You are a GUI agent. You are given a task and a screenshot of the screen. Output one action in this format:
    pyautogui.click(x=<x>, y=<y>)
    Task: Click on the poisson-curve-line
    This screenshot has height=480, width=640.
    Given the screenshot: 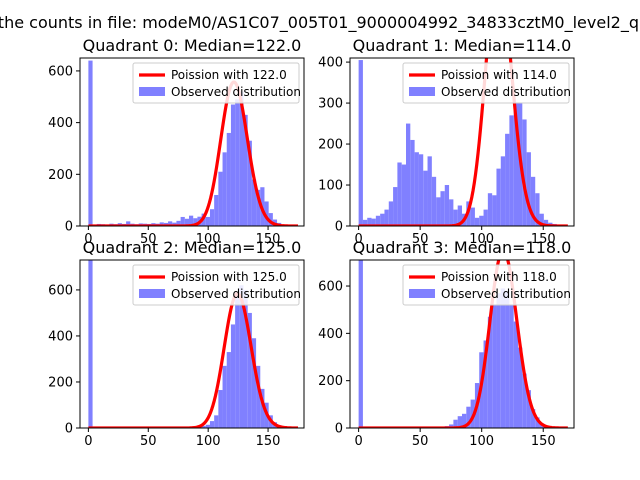 What is the action you would take?
    pyautogui.click(x=463, y=344)
    